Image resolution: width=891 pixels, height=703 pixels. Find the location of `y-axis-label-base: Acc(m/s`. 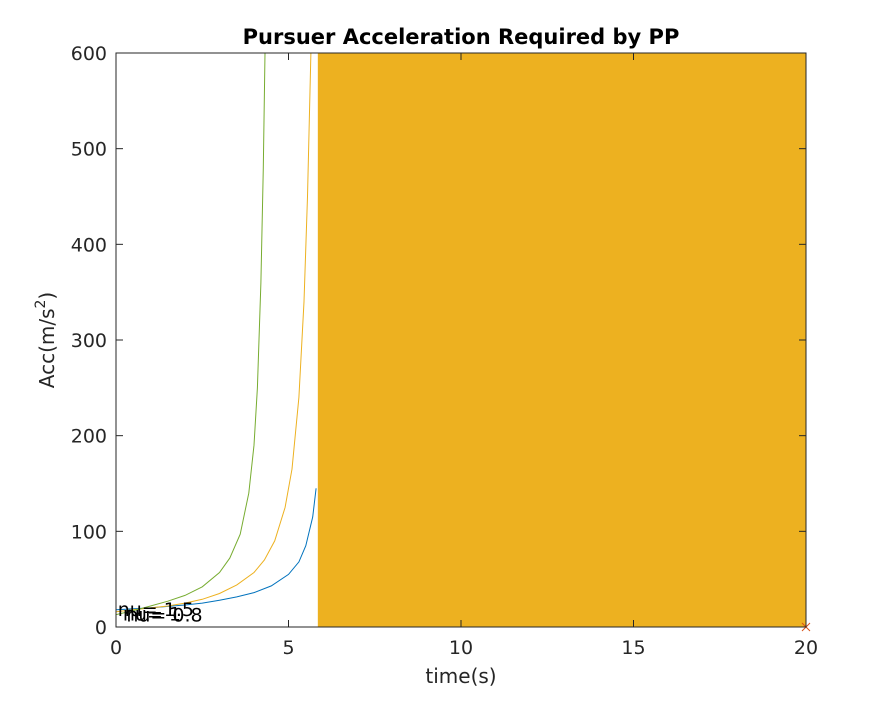

y-axis-label-base: Acc(m/s is located at coordinates (47, 348).